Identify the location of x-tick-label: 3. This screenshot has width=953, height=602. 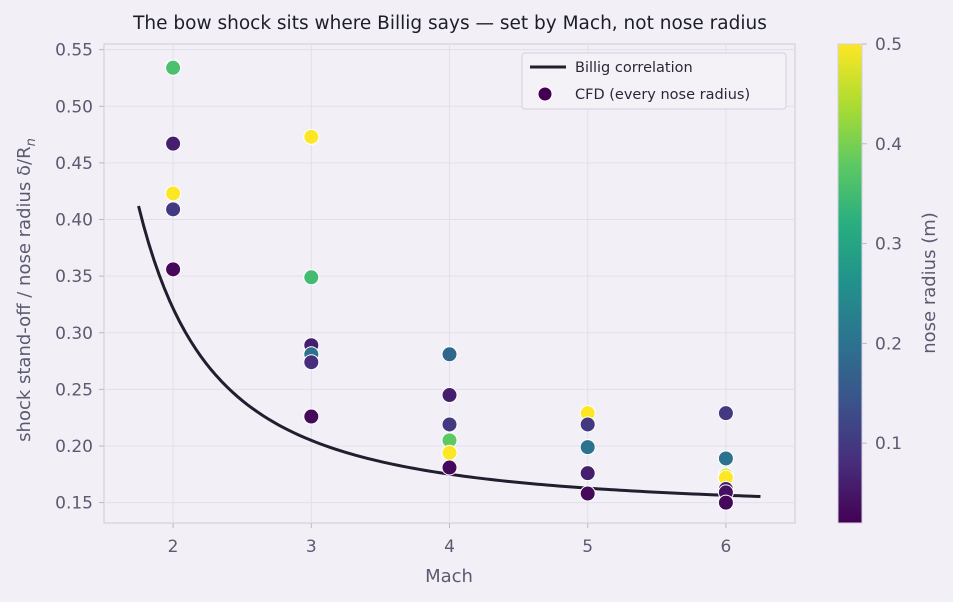
(311, 547).